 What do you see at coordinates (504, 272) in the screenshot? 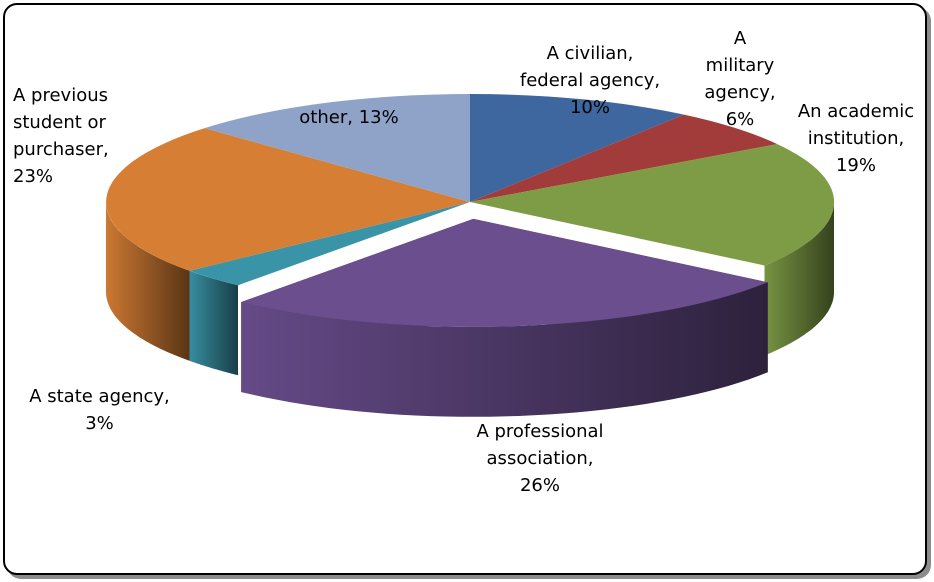
I see `slice-top-a-professional-association` at bounding box center [504, 272].